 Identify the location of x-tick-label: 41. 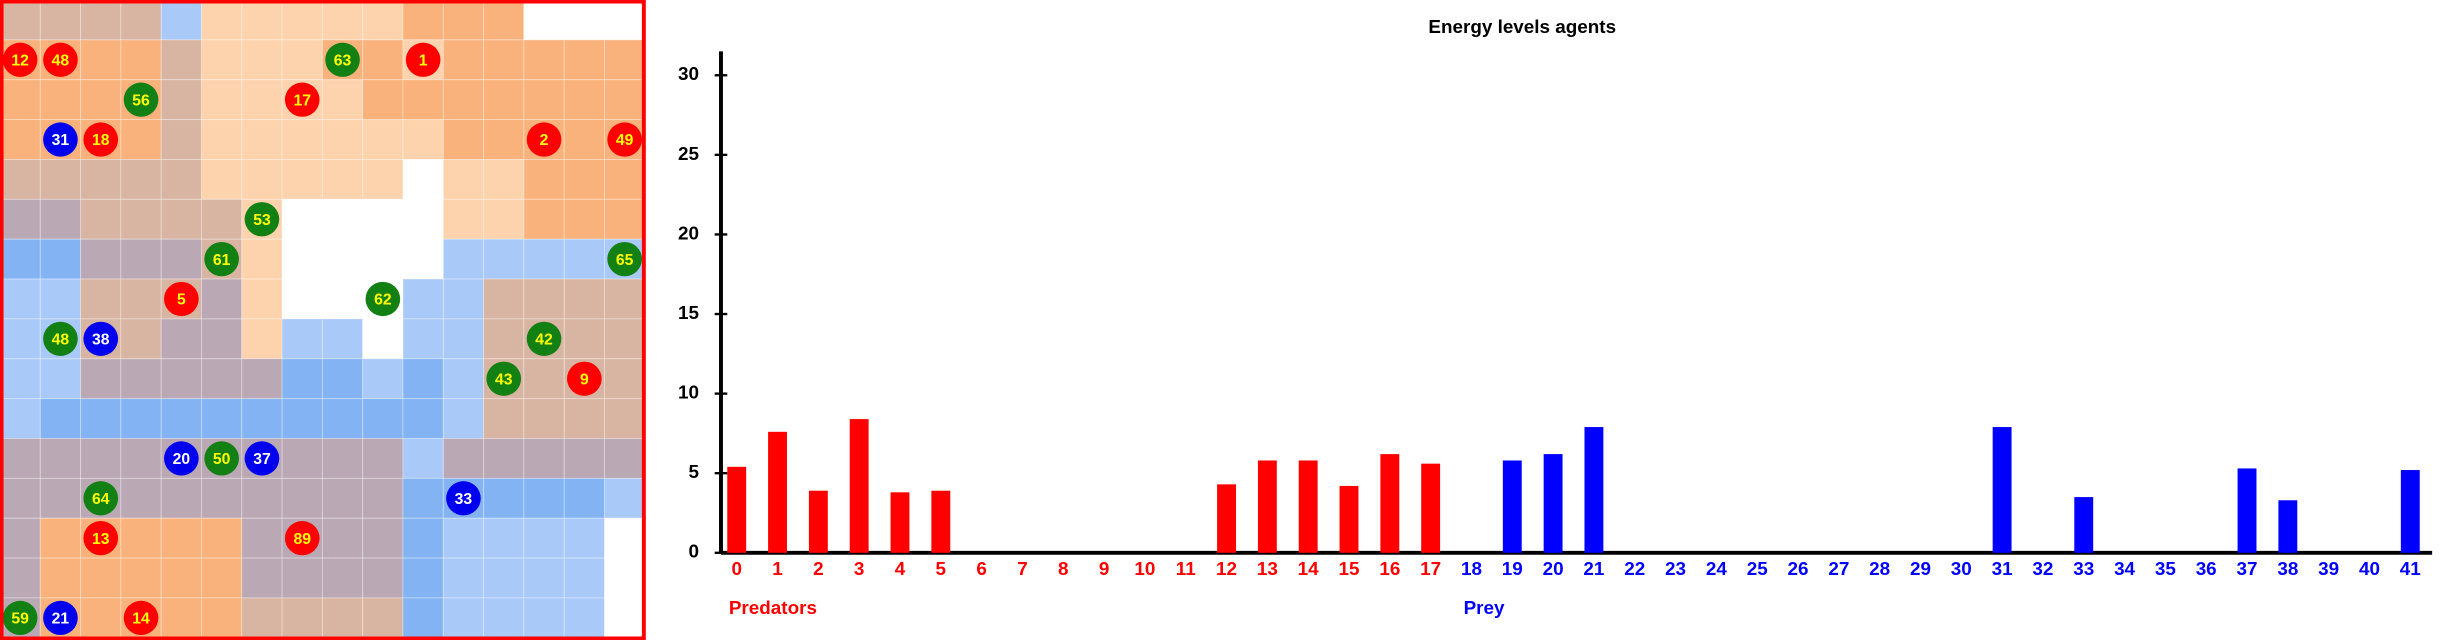
(2410, 568).